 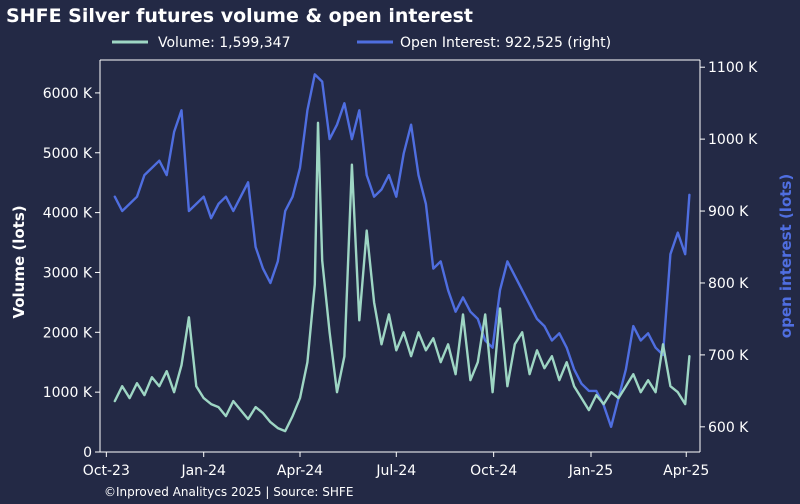 What do you see at coordinates (728, 428) in the screenshot?
I see `y-tick-label-right: 600 K` at bounding box center [728, 428].